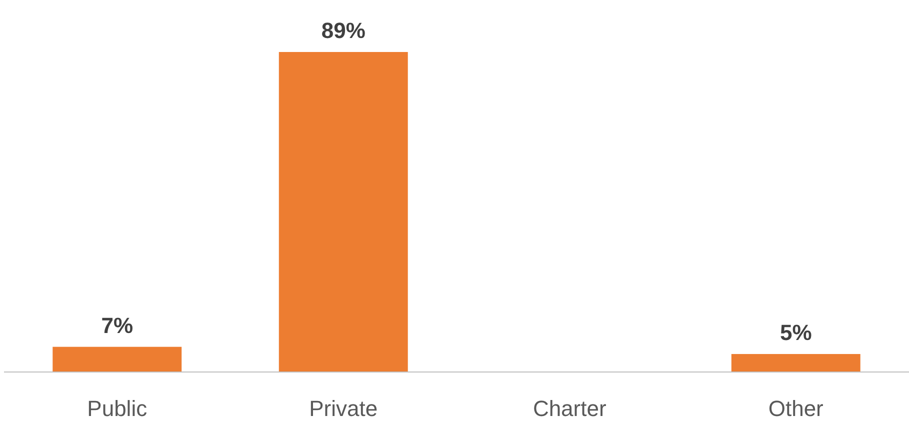  Describe the element at coordinates (117, 325) in the screenshot. I see `data-label: 7%` at that location.